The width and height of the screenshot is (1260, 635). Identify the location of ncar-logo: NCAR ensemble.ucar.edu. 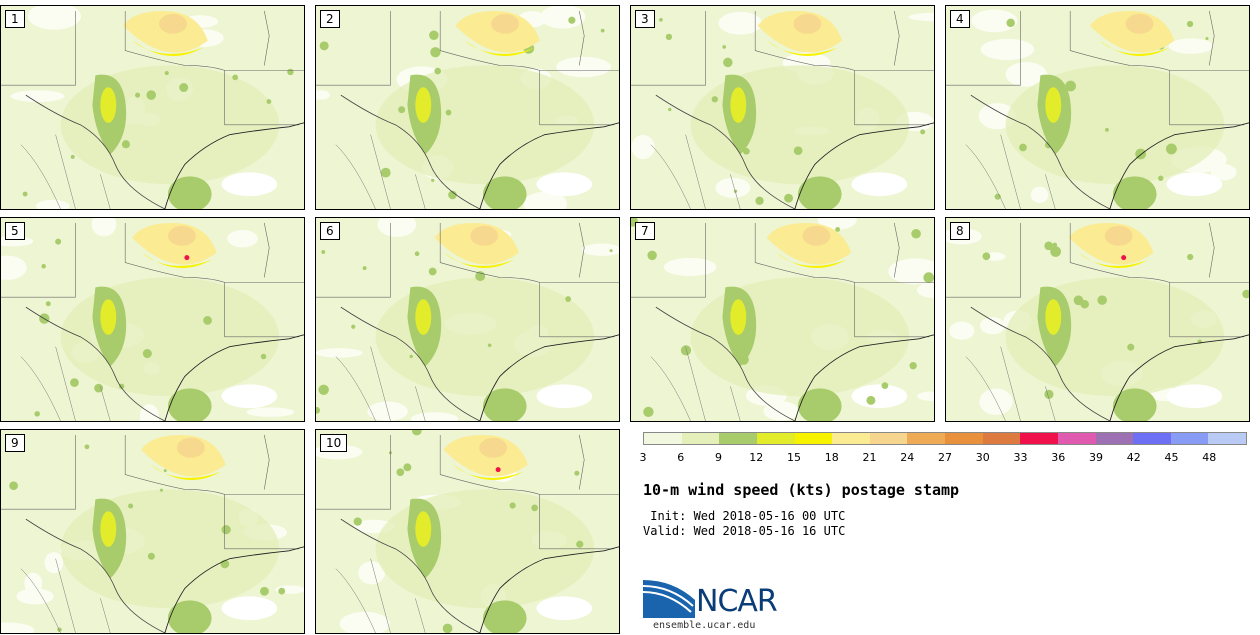
(723, 605).